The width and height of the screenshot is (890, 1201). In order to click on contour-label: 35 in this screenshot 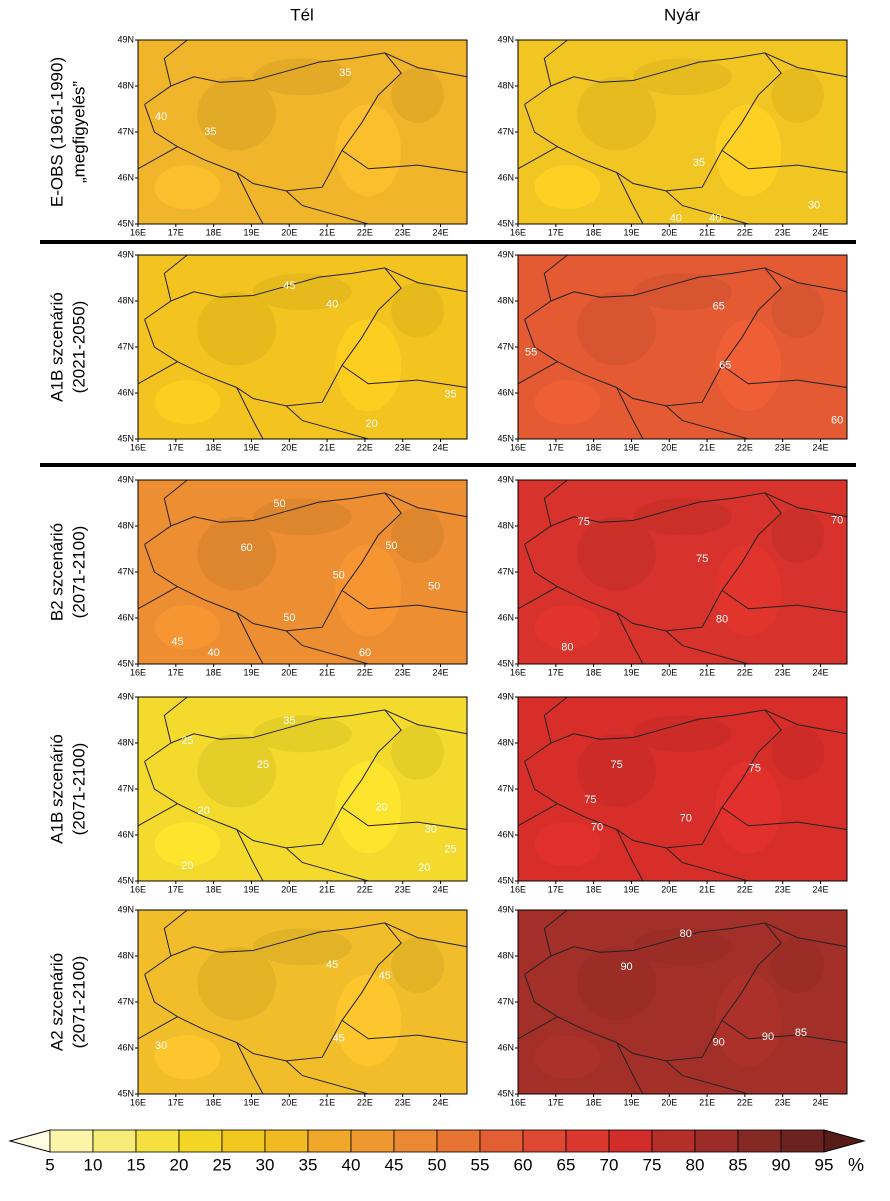, I will do `click(289, 721)`.